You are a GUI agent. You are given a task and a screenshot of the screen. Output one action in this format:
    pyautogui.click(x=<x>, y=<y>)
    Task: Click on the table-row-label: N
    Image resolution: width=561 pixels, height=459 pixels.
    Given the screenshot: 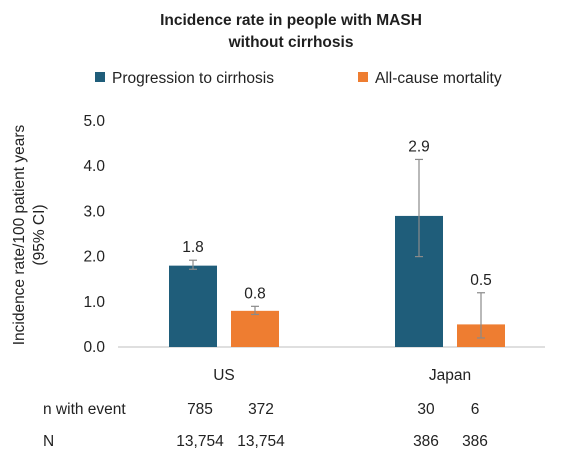 What is the action you would take?
    pyautogui.click(x=48, y=441)
    